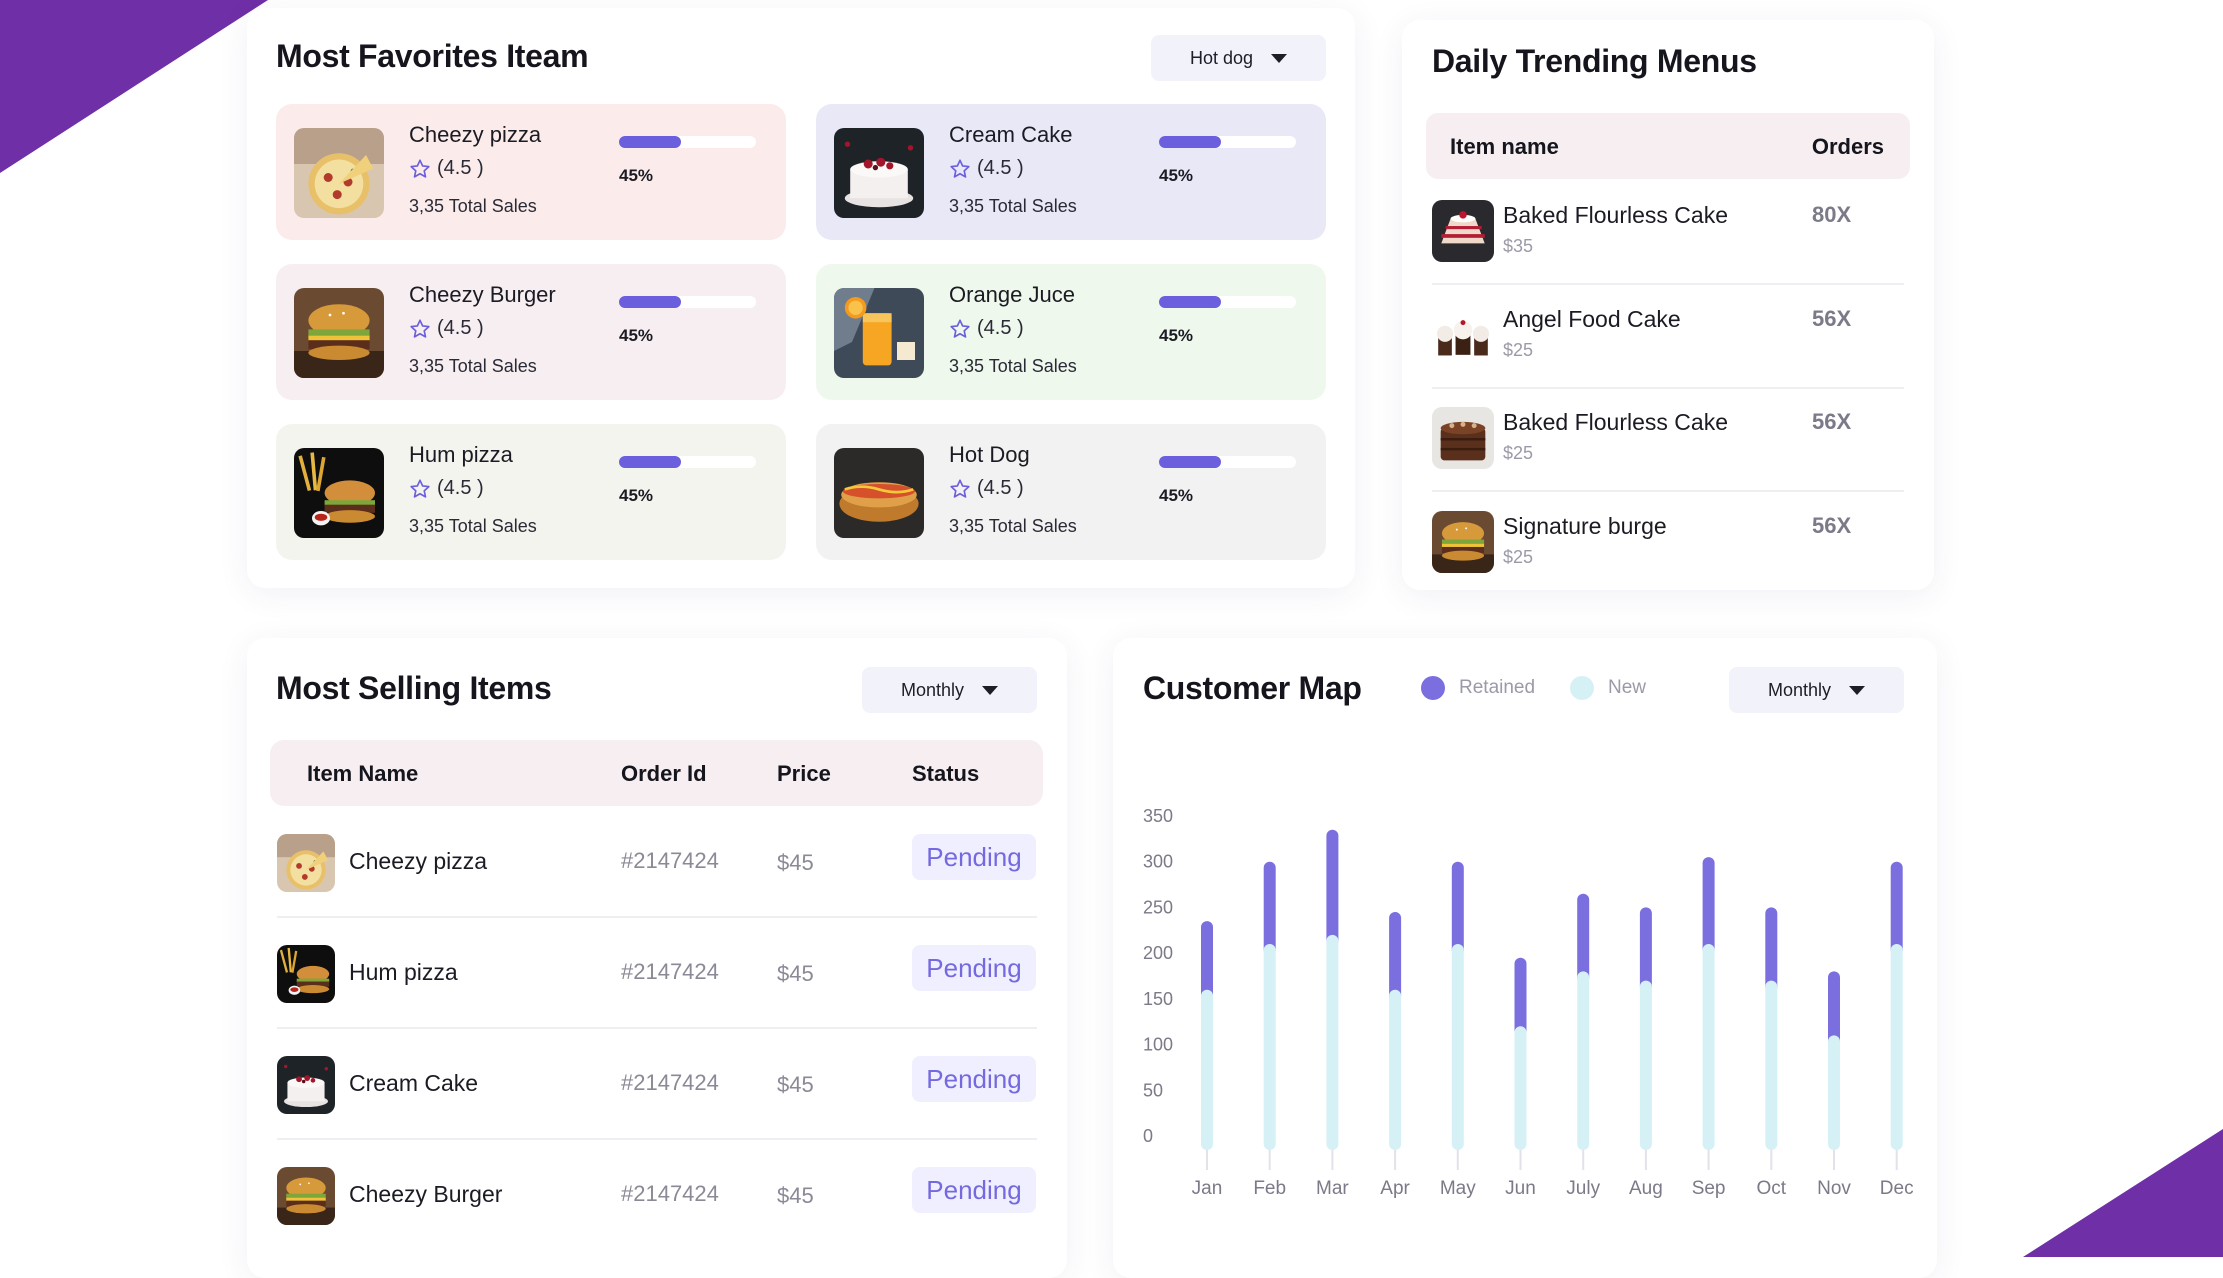  Describe the element at coordinates (1594, 61) in the screenshot. I see `trending-title: Daily Trending Menus` at that location.